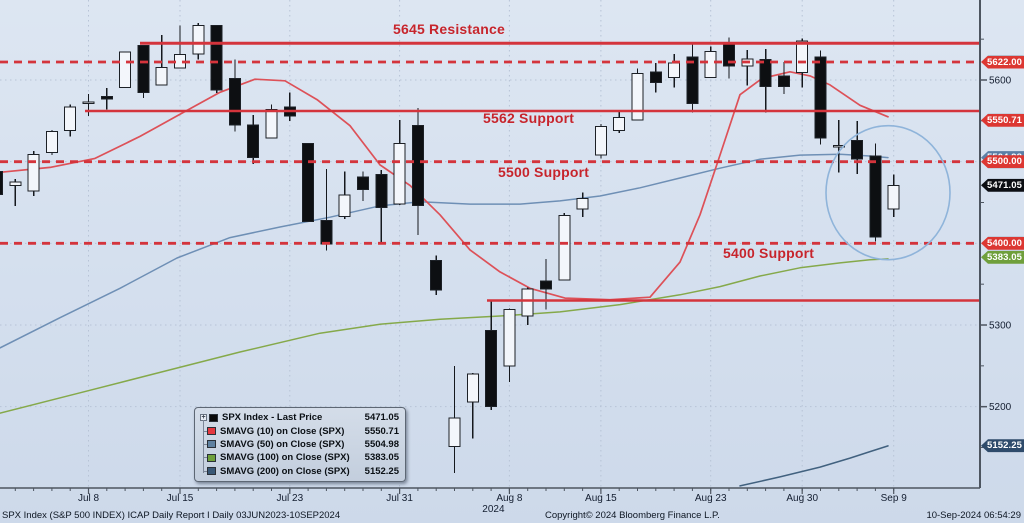 Image resolution: width=1024 pixels, height=523 pixels. What do you see at coordinates (285, 458) in the screenshot?
I see `legend-series-label: SMAVG (100) on Close (SPX)` at bounding box center [285, 458].